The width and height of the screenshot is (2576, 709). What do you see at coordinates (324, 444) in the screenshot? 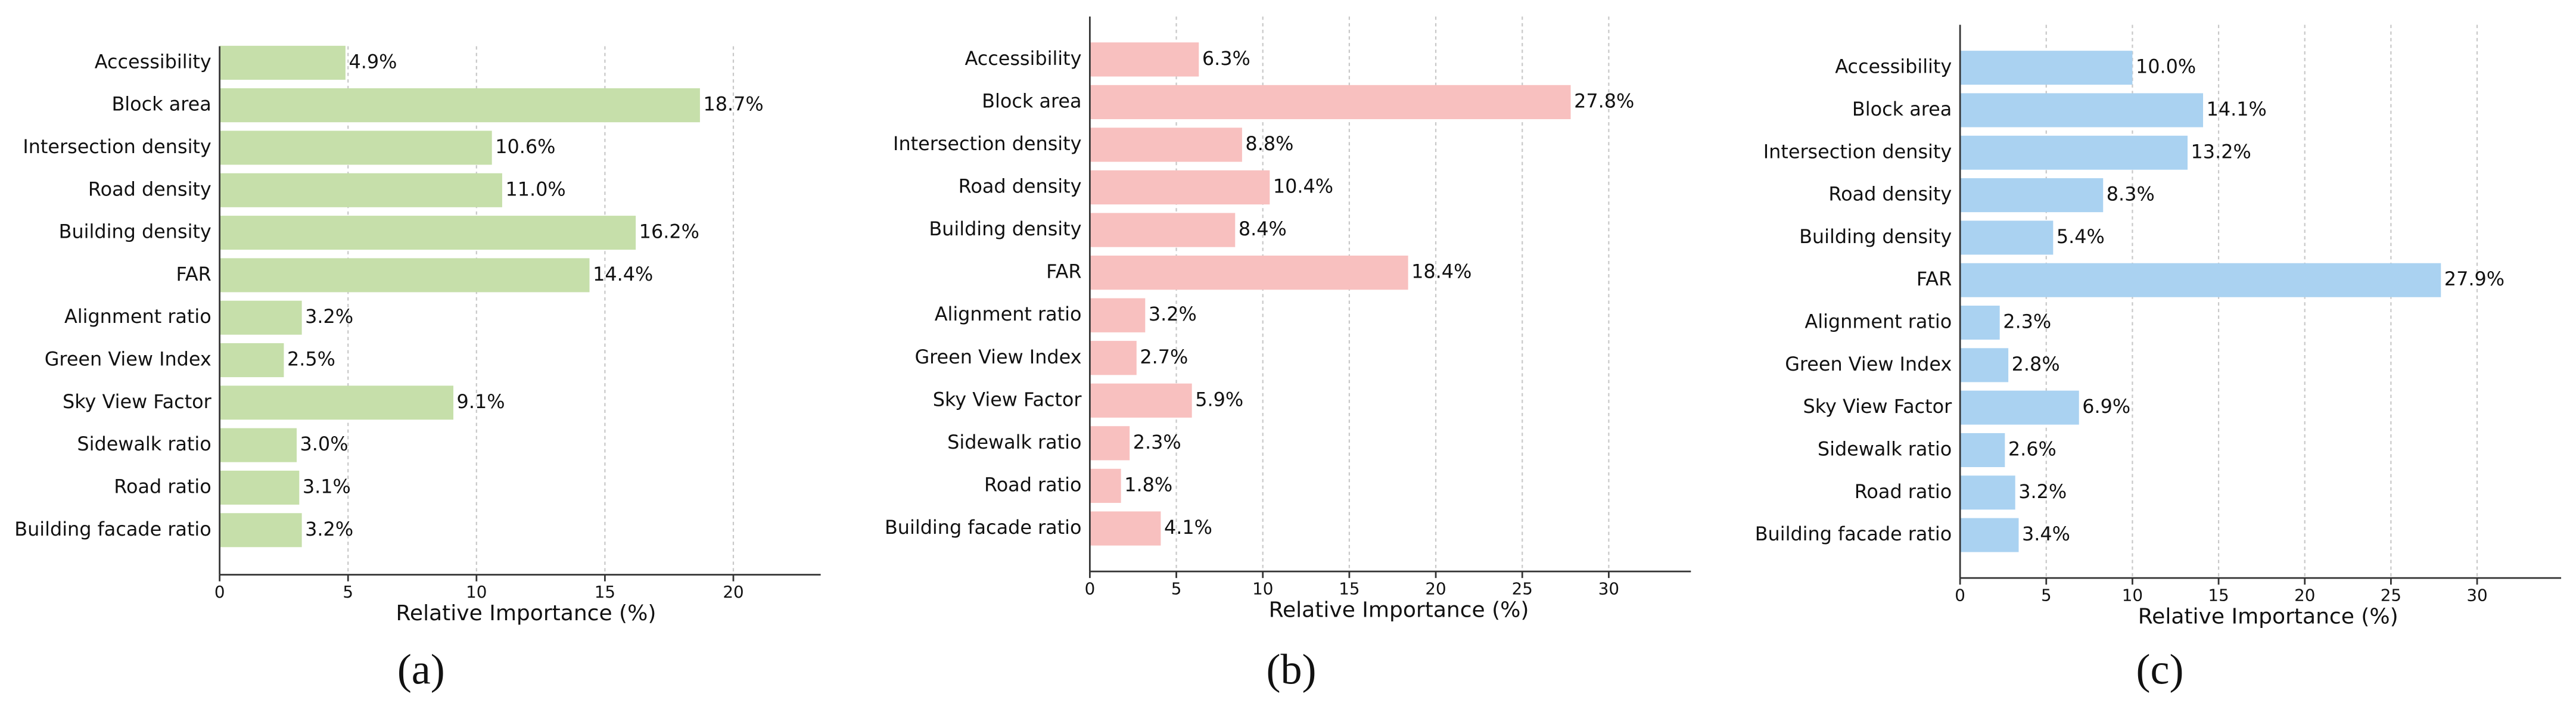
I see `value-label: 3.0%` at bounding box center [324, 444].